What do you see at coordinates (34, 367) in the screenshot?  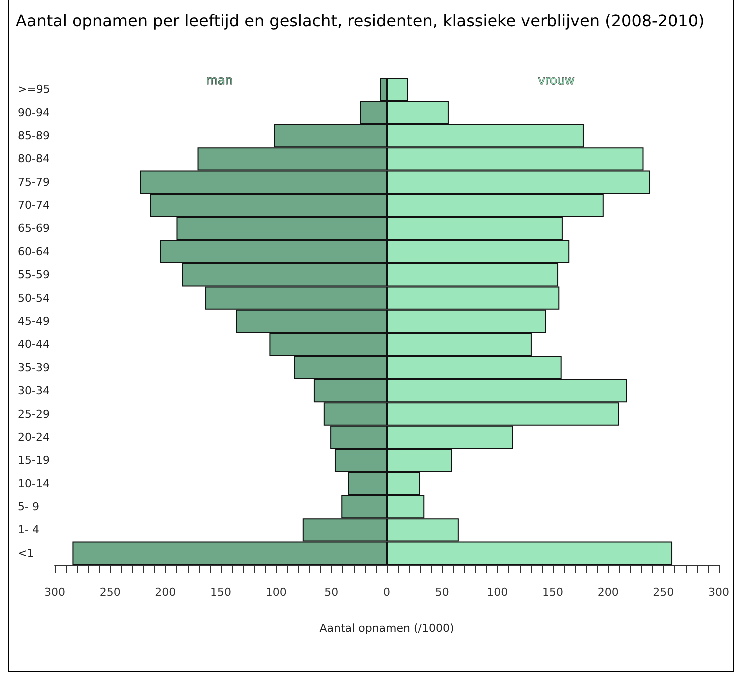 I see `y-tick-label: 35-39` at bounding box center [34, 367].